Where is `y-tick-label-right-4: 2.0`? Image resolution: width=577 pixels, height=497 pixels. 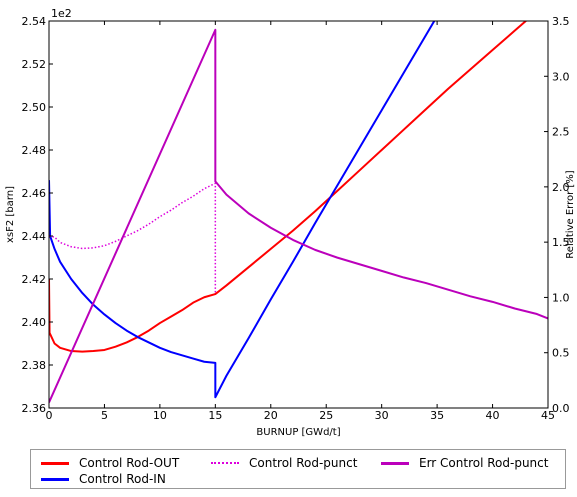
y-tick-label-right-4: 2.0 is located at coordinates (561, 187).